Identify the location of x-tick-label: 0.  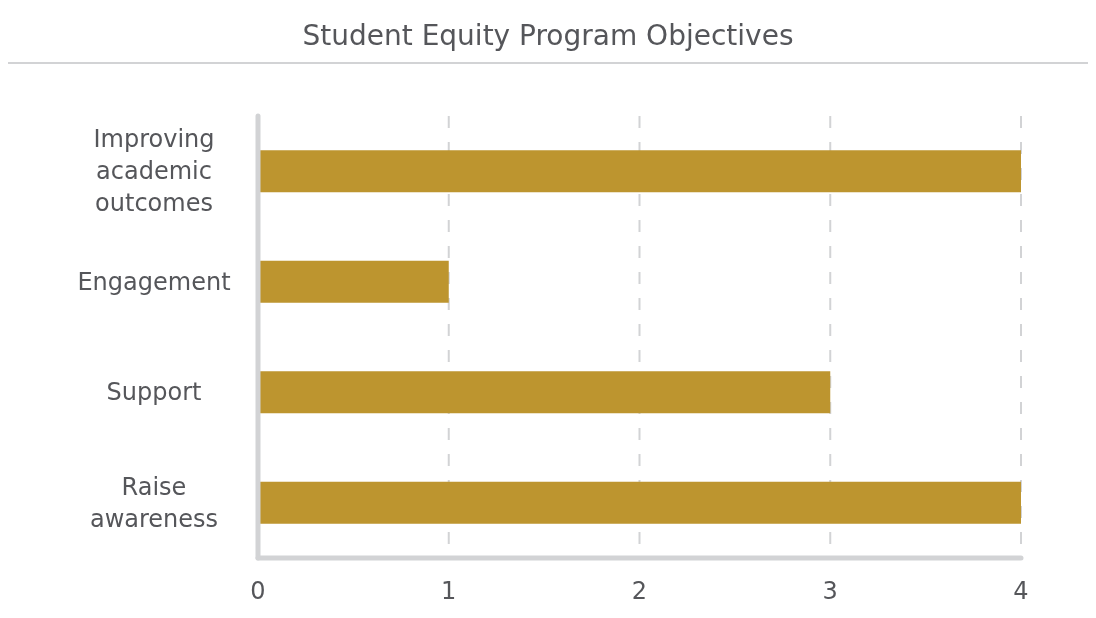
(258, 591).